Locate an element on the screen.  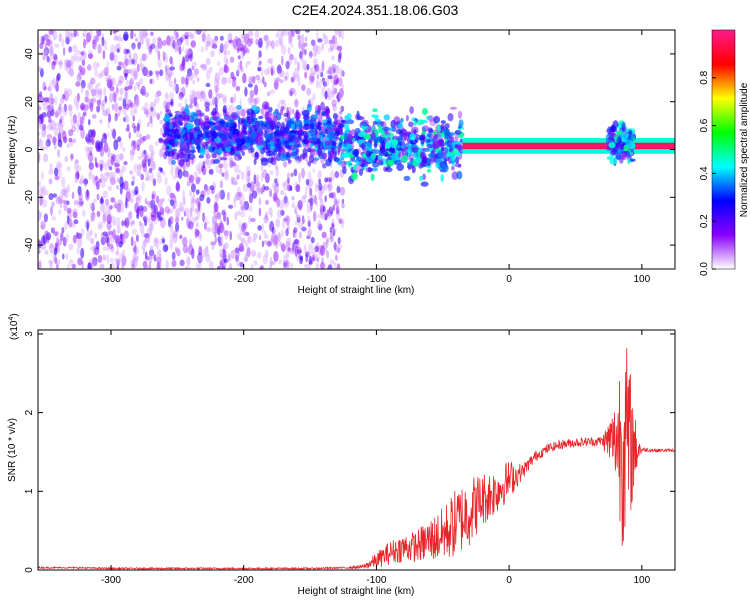
snr-scale-factor: (x104) is located at coordinates (14, 326).